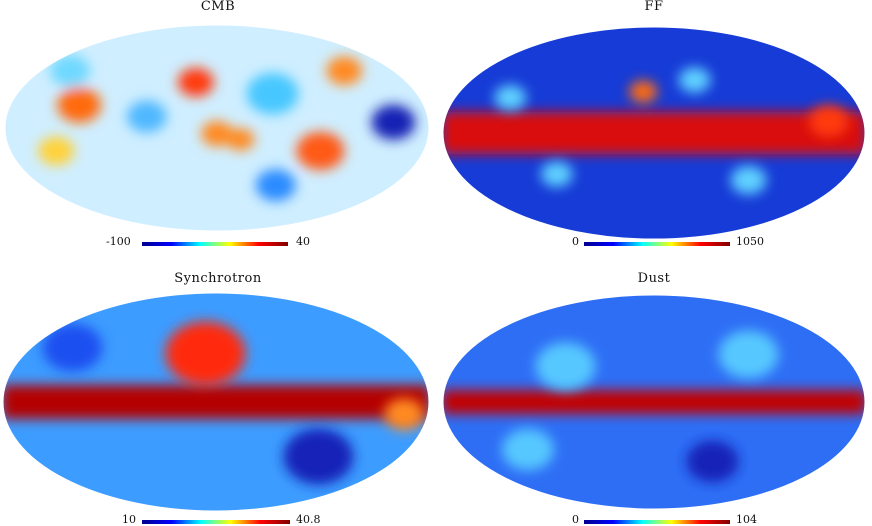 The width and height of the screenshot is (872, 526). Describe the element at coordinates (118, 241) in the screenshot. I see `colorbar-min-label: -100` at that location.